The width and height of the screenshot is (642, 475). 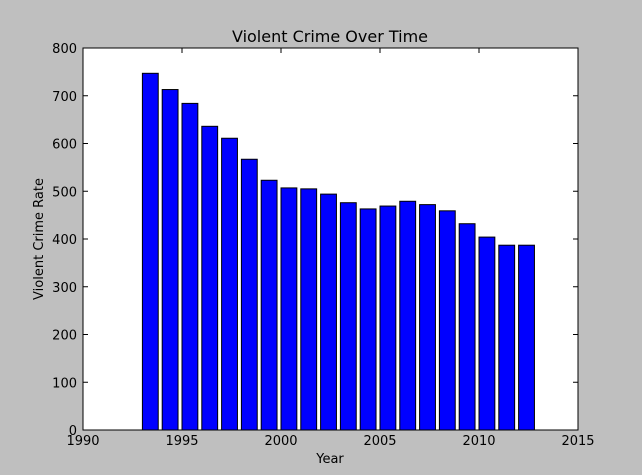 I want to click on x-tick-label-1995: 1995, so click(x=181, y=441).